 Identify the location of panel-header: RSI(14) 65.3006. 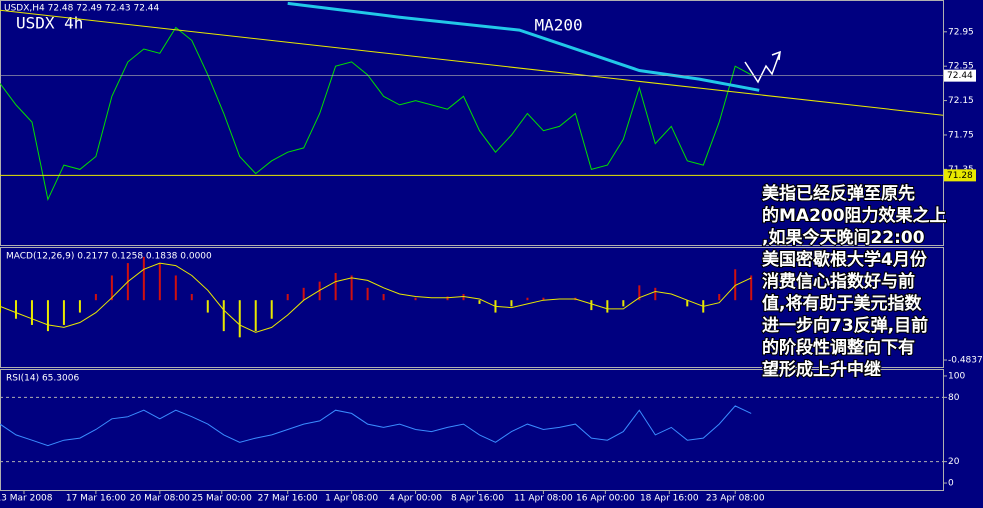
(42, 379).